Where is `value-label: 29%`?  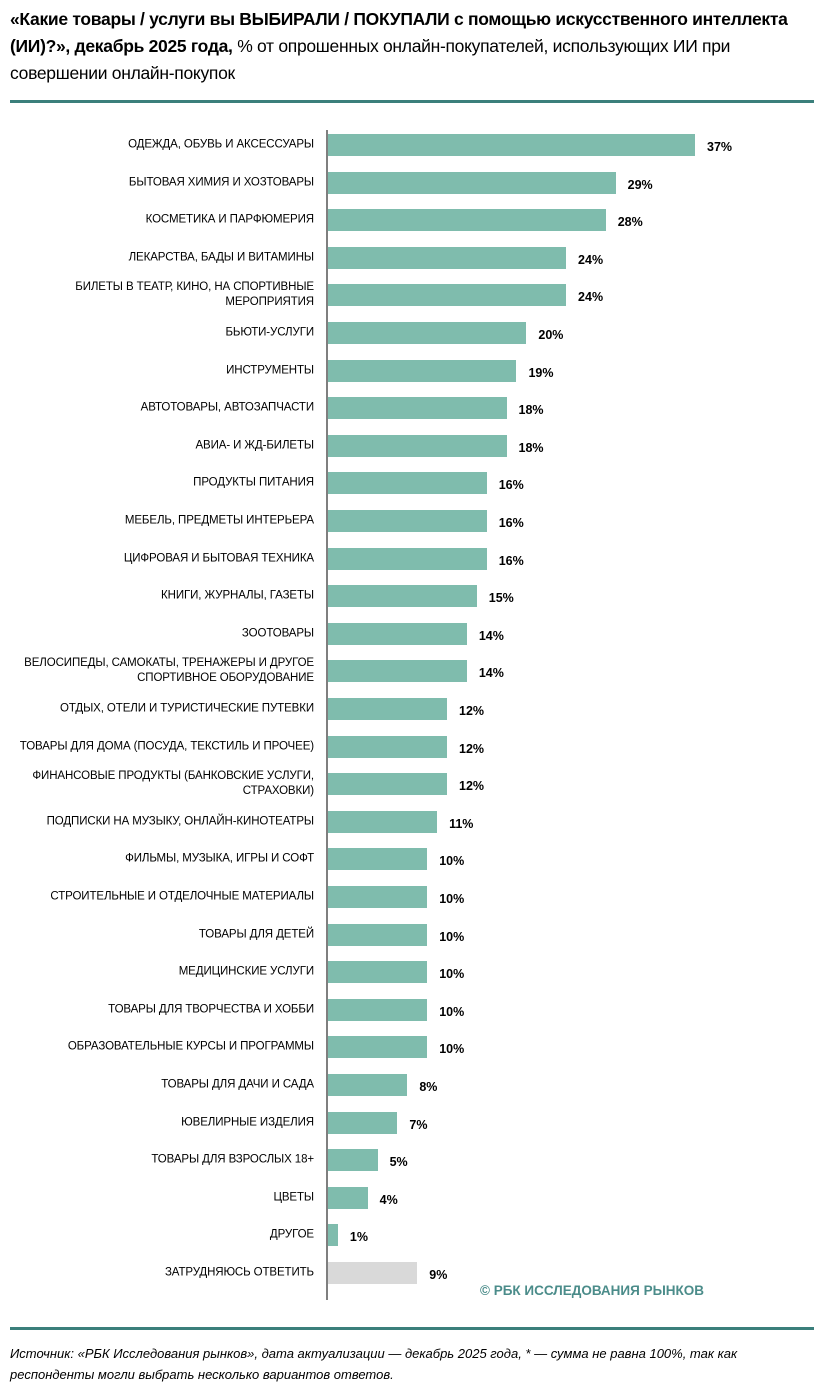
value-label: 29% is located at coordinates (640, 184).